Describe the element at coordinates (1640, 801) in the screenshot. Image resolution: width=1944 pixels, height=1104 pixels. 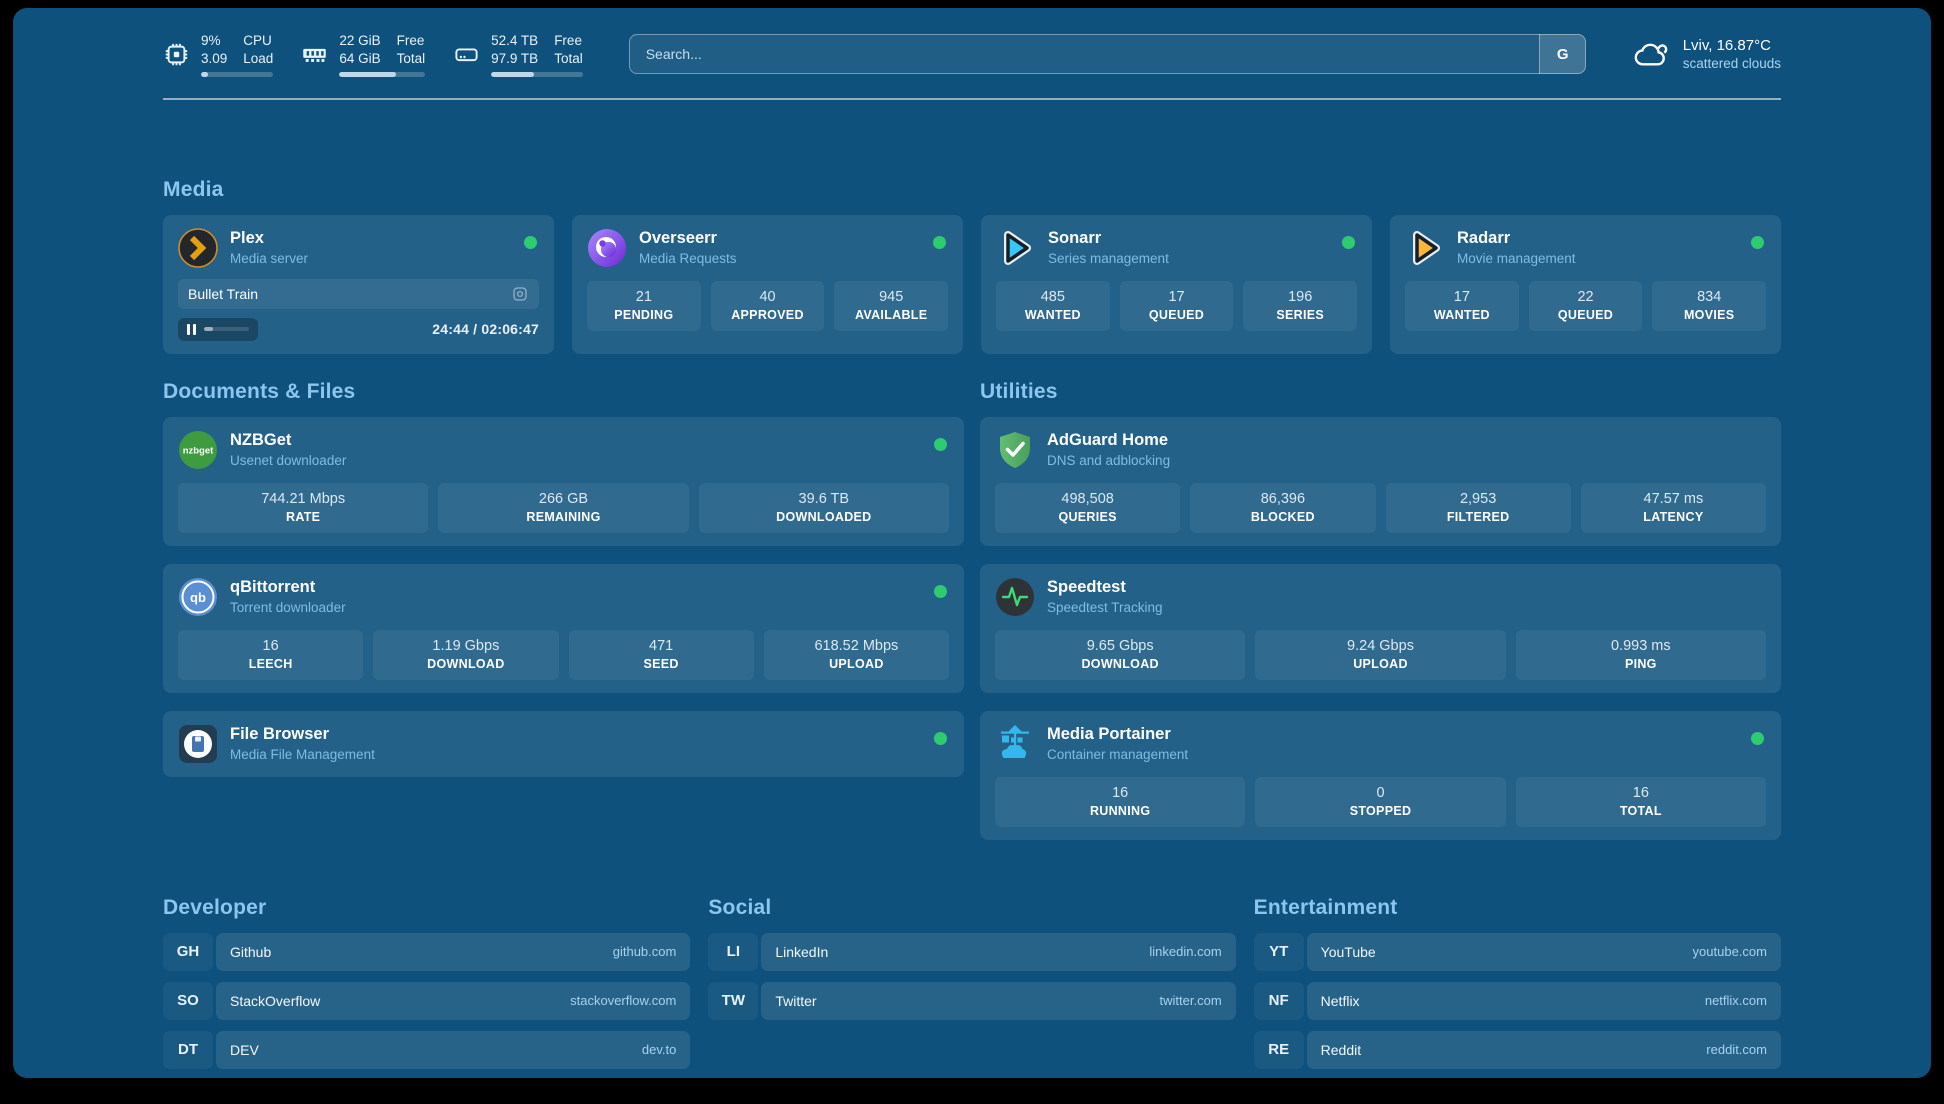
I see `stat-total: 16 TOTAL` at that location.